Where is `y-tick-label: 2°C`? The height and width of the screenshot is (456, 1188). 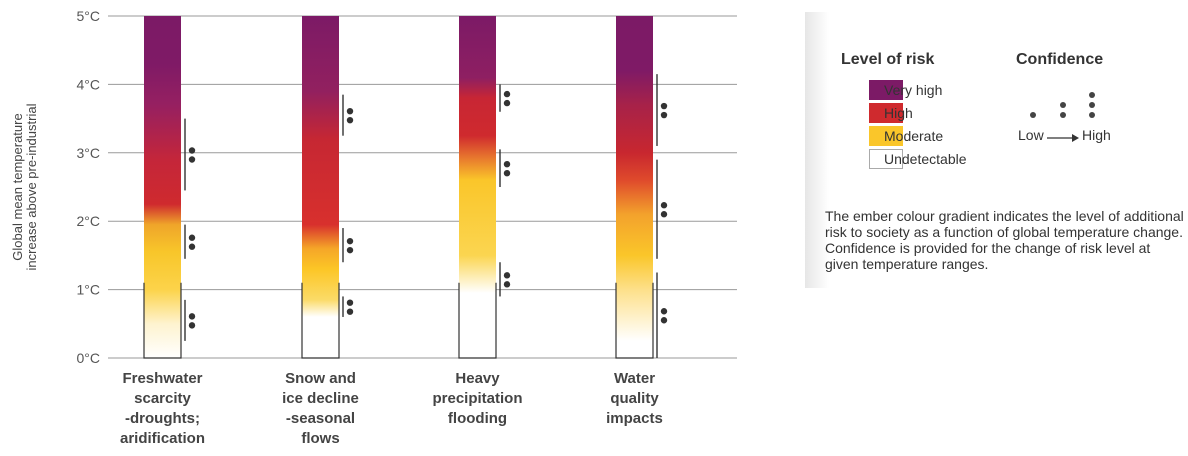
y-tick-label: 2°C is located at coordinates (89, 221).